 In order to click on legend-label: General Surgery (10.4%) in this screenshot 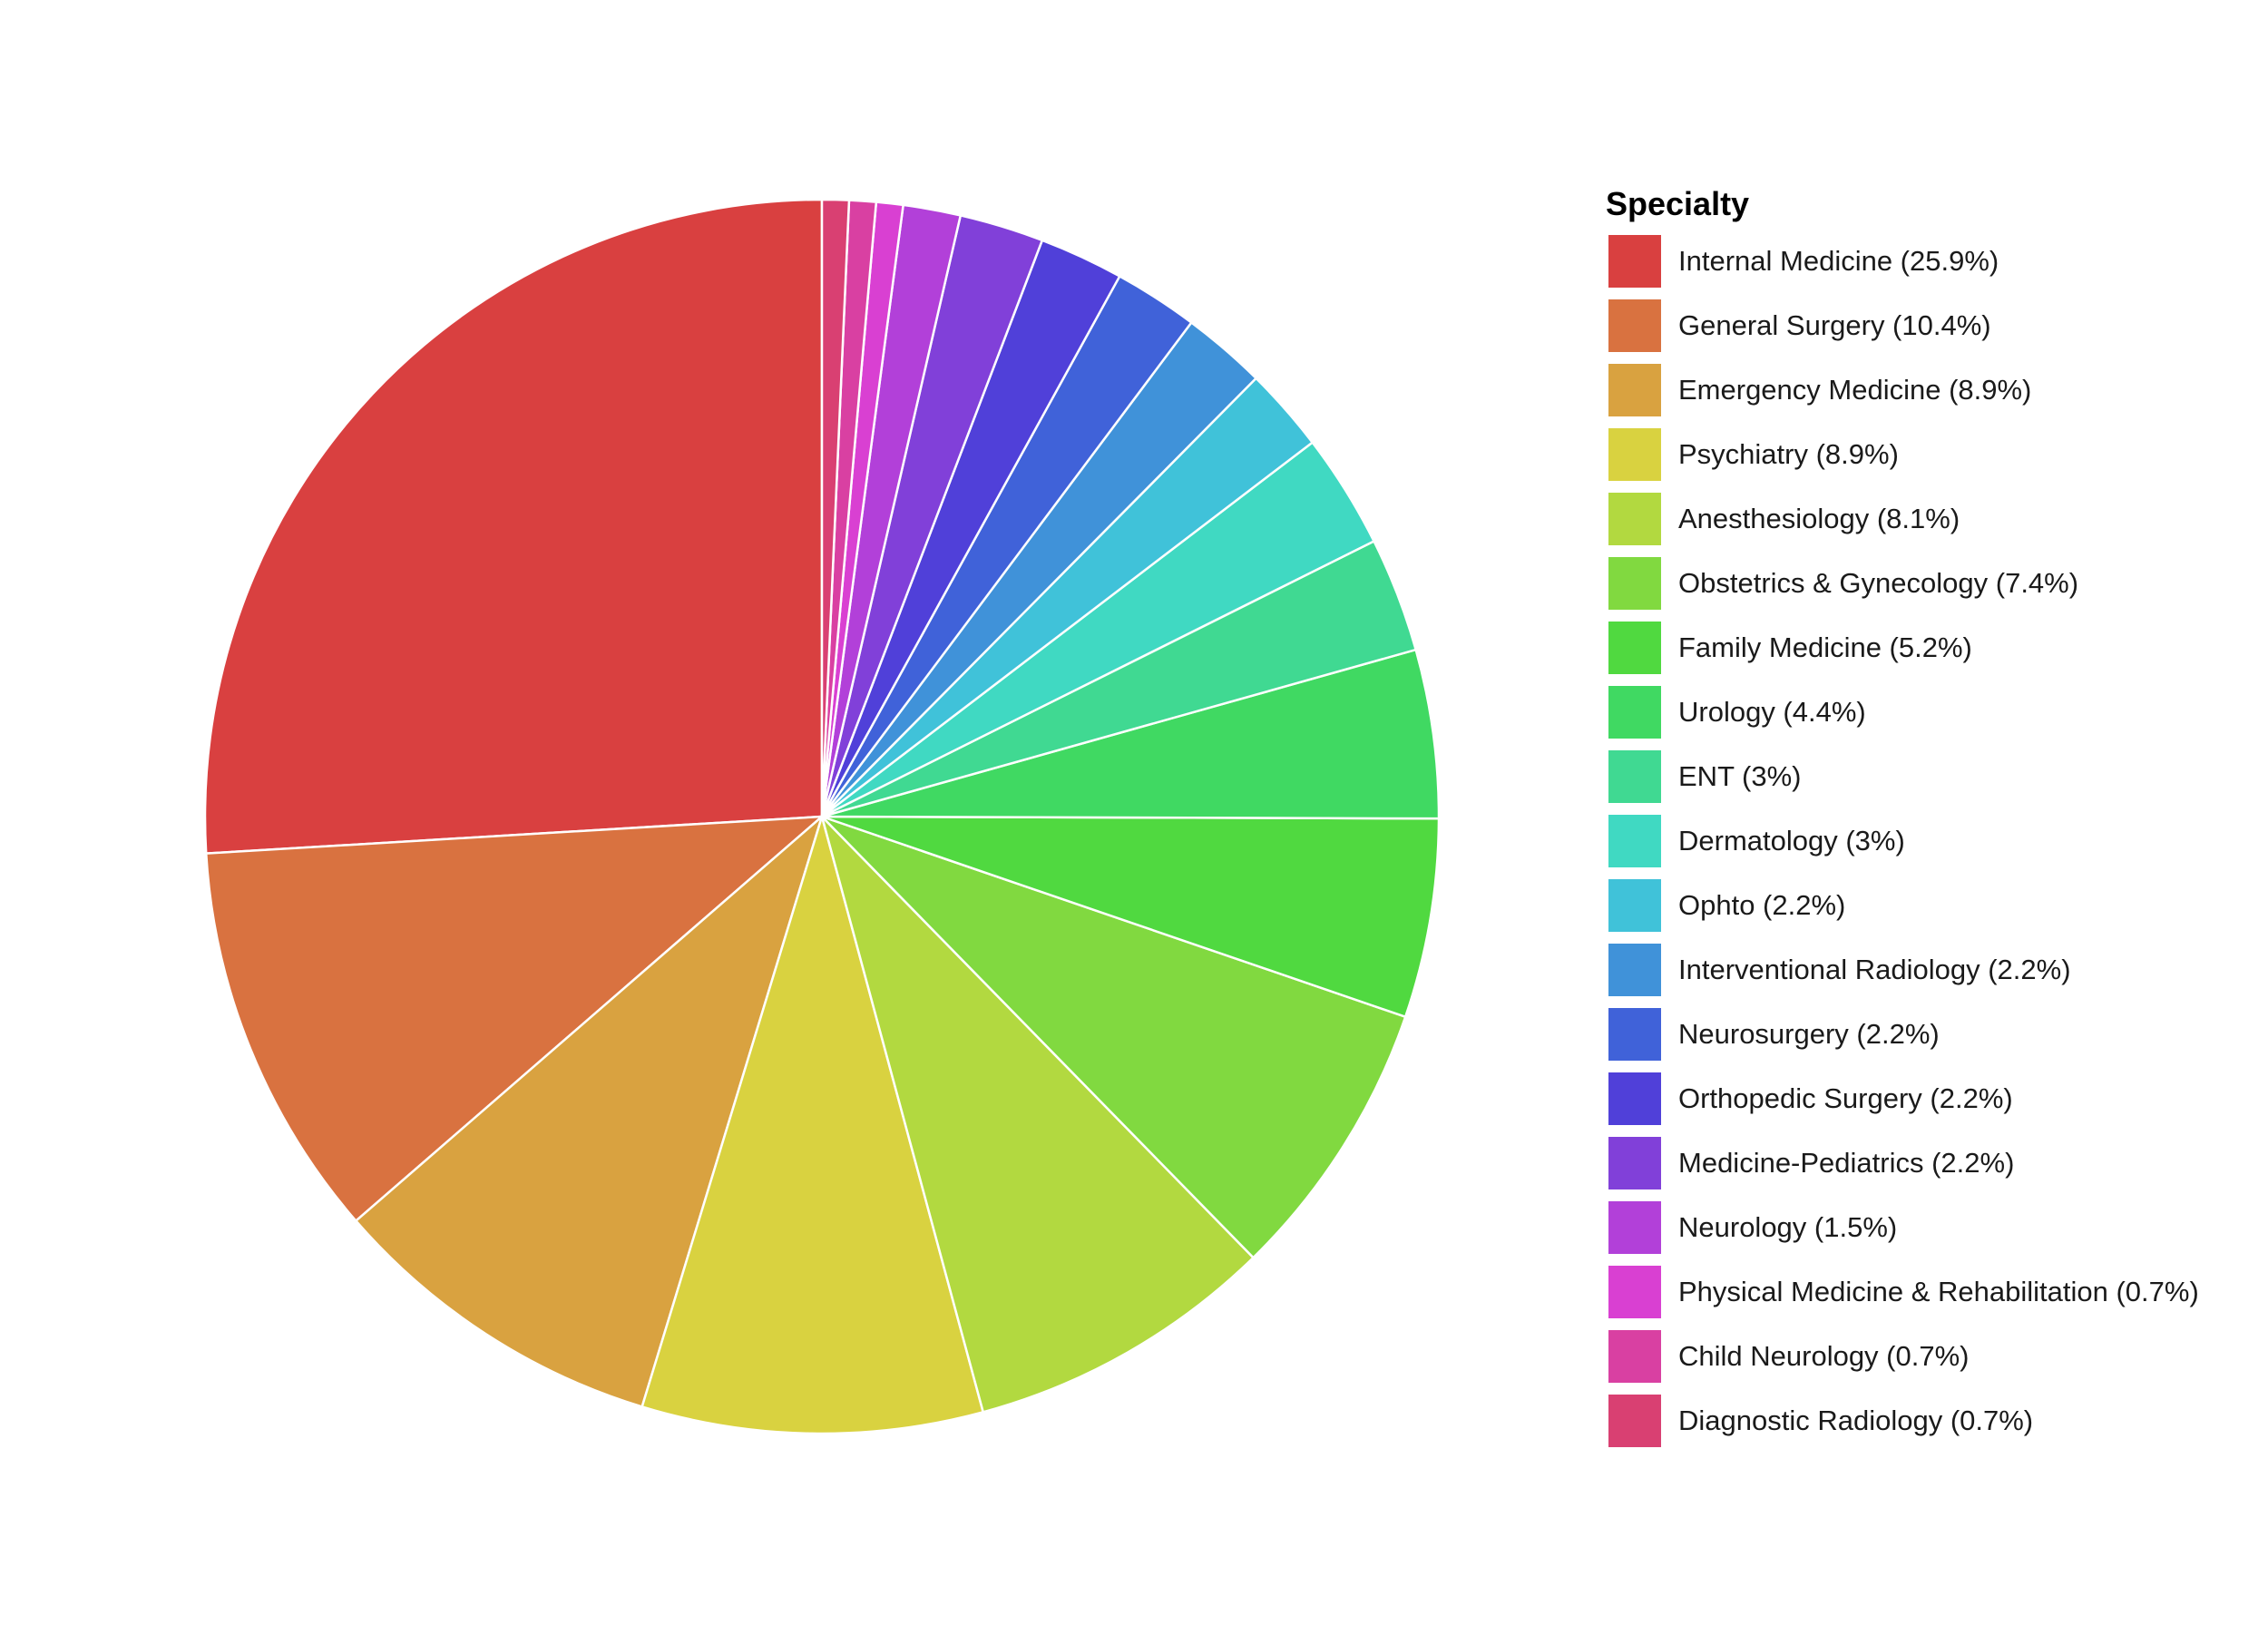, I will do `click(1835, 324)`.